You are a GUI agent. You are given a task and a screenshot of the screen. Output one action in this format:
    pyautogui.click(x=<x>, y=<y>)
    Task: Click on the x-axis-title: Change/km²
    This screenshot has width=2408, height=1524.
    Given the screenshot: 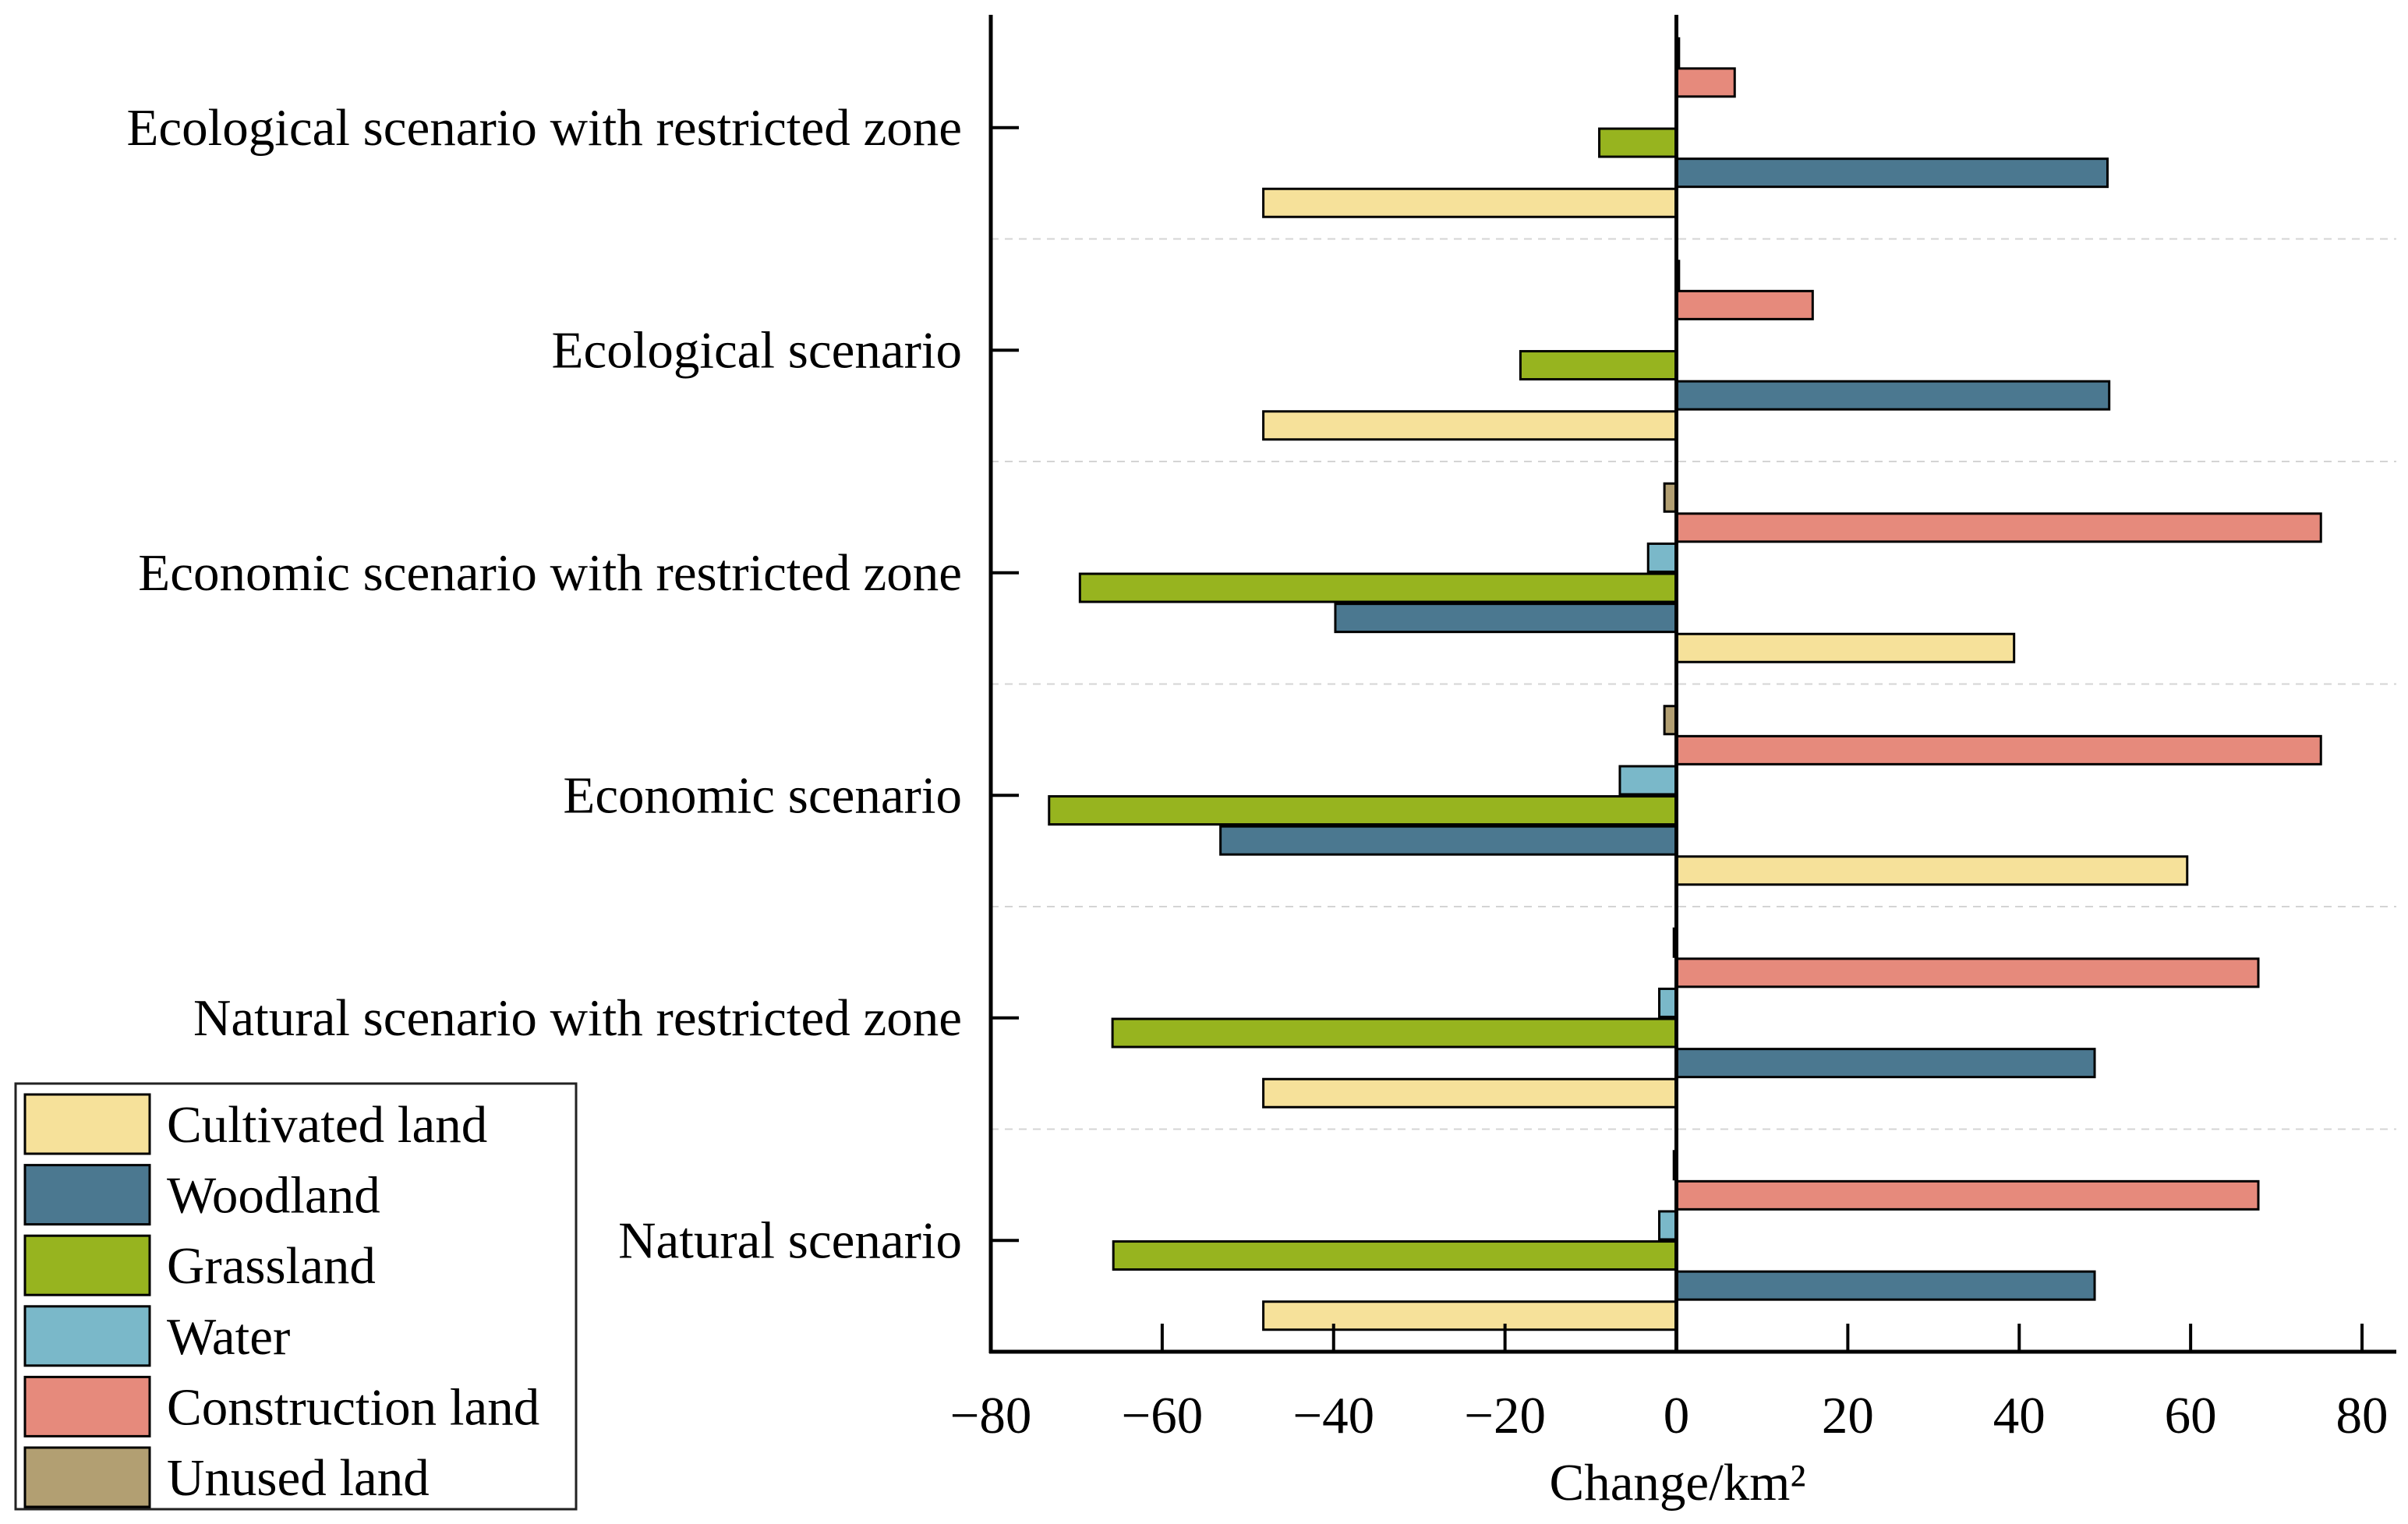 What is the action you would take?
    pyautogui.click(x=1678, y=1483)
    